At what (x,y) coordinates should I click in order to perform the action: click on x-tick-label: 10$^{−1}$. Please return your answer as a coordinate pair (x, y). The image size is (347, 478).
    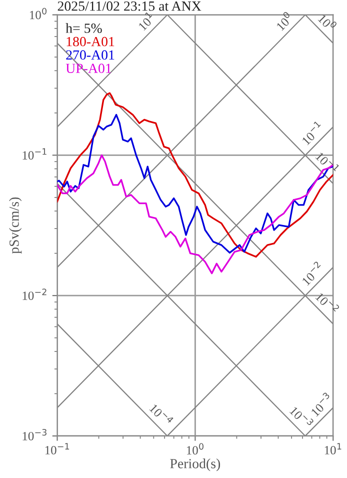
    Looking at the image, I should click on (57, 448).